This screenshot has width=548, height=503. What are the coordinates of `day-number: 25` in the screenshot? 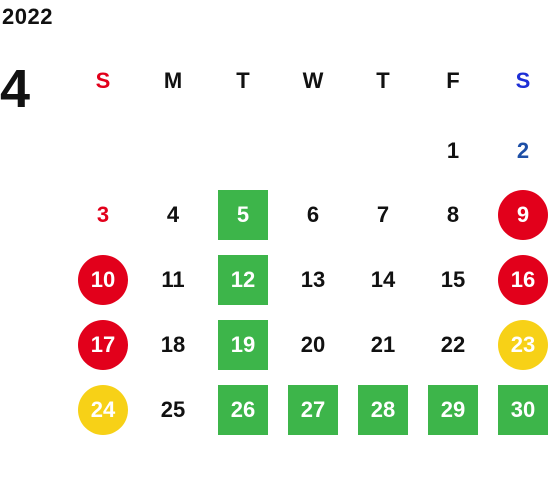 It's located at (173, 409).